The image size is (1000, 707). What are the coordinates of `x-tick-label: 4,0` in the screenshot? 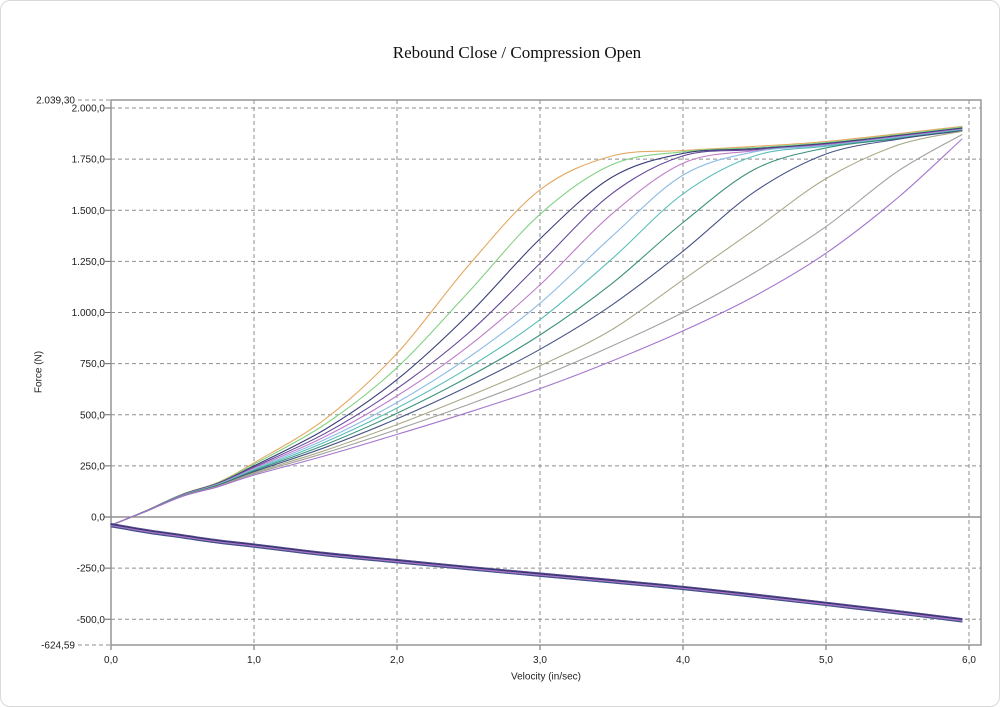 It's located at (683, 660).